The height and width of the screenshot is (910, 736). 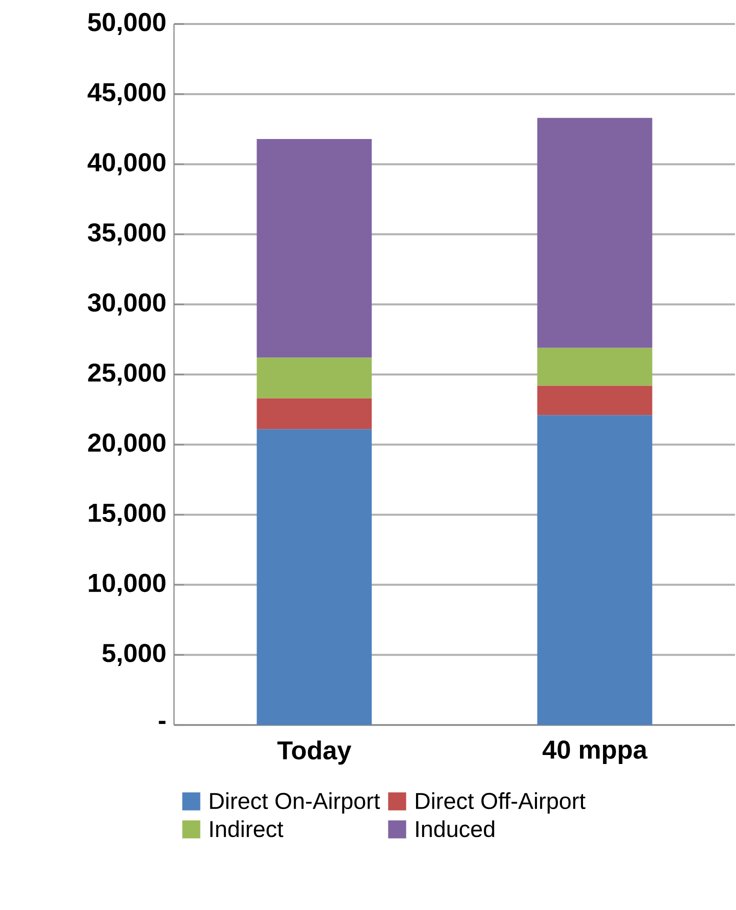 What do you see at coordinates (127, 304) in the screenshot?
I see `y-tick-label: 30,000` at bounding box center [127, 304].